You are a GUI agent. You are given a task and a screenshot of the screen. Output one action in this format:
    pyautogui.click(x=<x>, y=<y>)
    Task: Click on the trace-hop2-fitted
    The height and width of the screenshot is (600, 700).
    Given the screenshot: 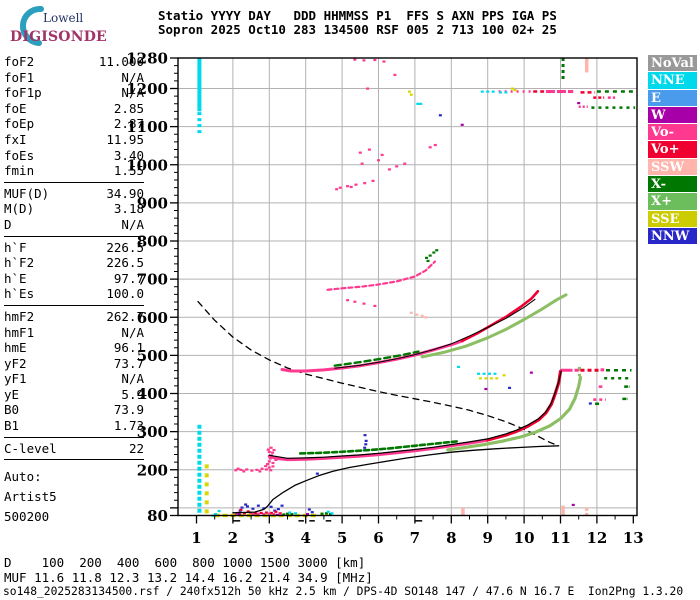 What is the action you would take?
    pyautogui.click(x=435, y=333)
    